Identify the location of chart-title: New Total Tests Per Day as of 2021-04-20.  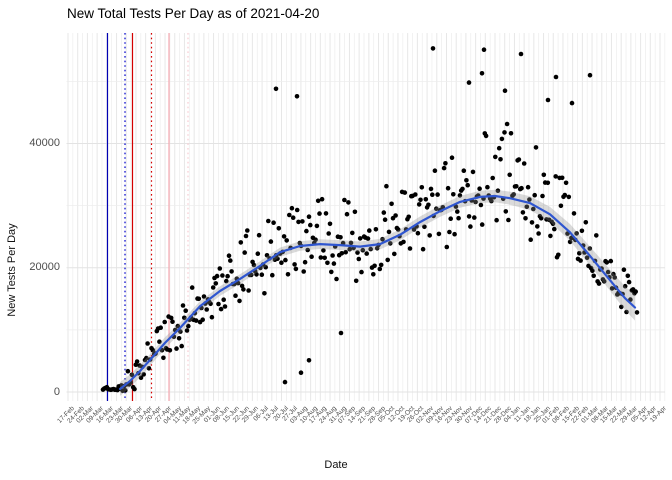
(193, 13).